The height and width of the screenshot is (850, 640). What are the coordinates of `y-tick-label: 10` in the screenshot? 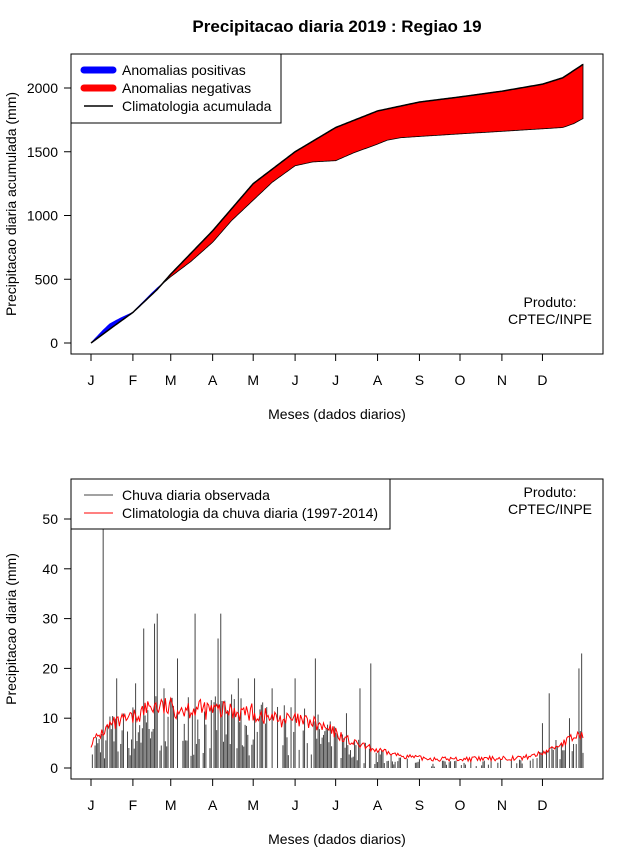 It's located at (50, 718).